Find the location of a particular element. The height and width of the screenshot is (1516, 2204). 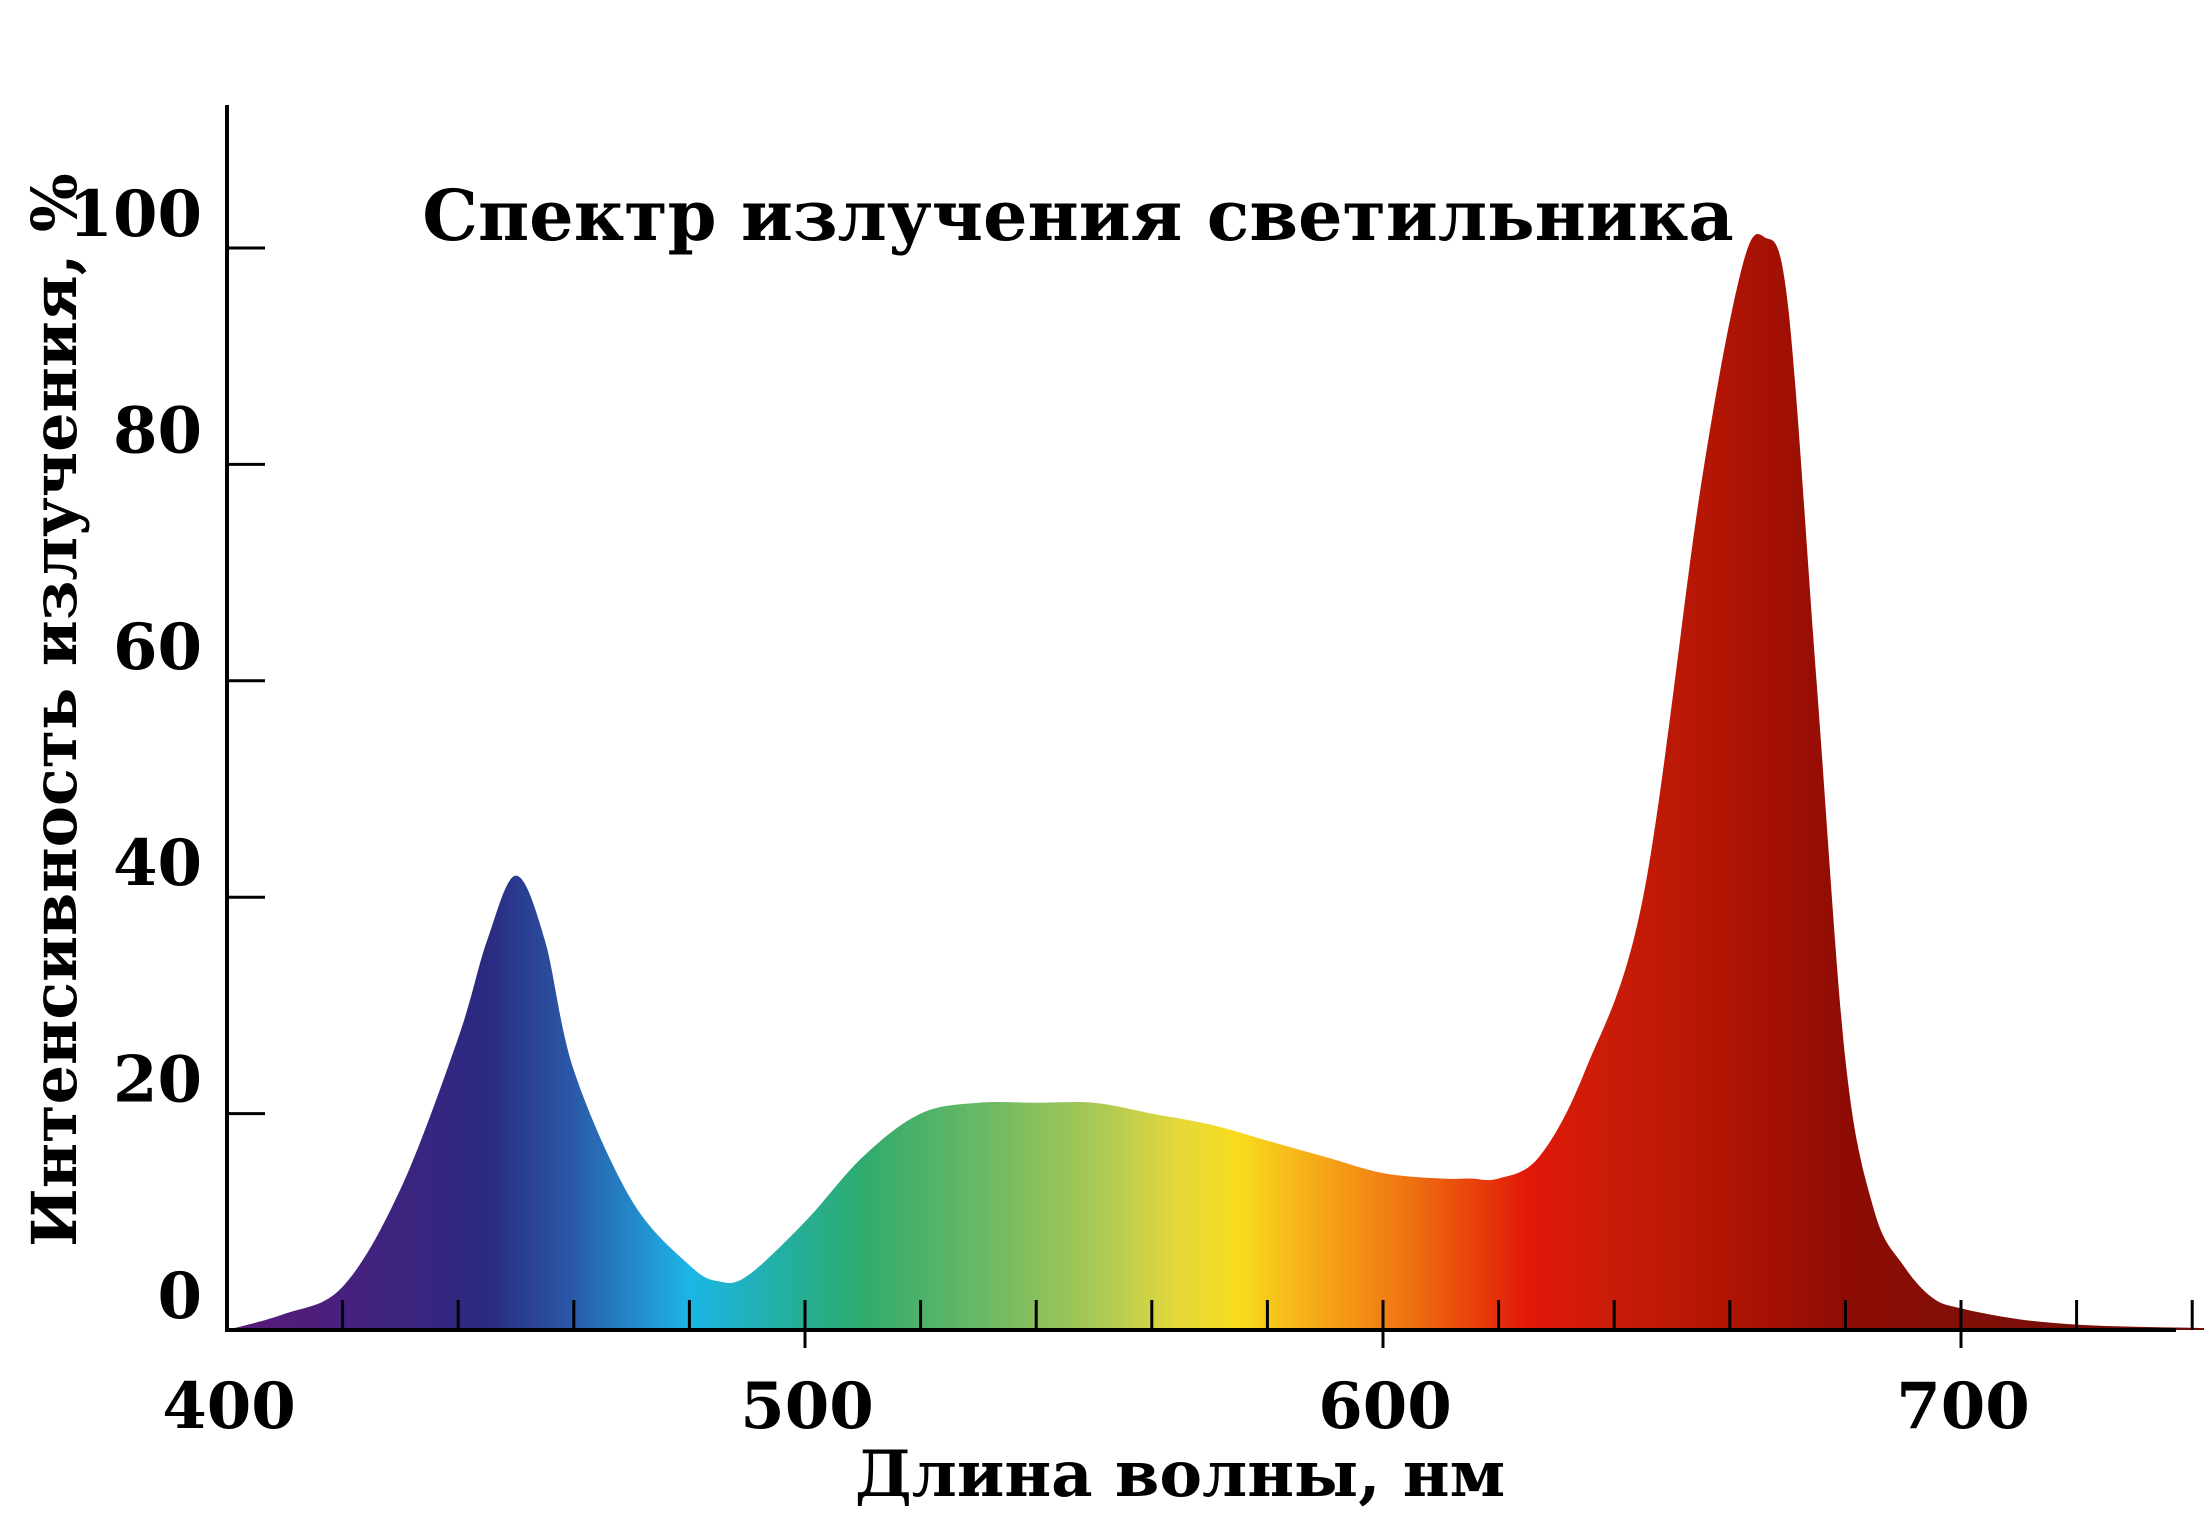

y-tick-label-0: 0 is located at coordinates (179, 1296).